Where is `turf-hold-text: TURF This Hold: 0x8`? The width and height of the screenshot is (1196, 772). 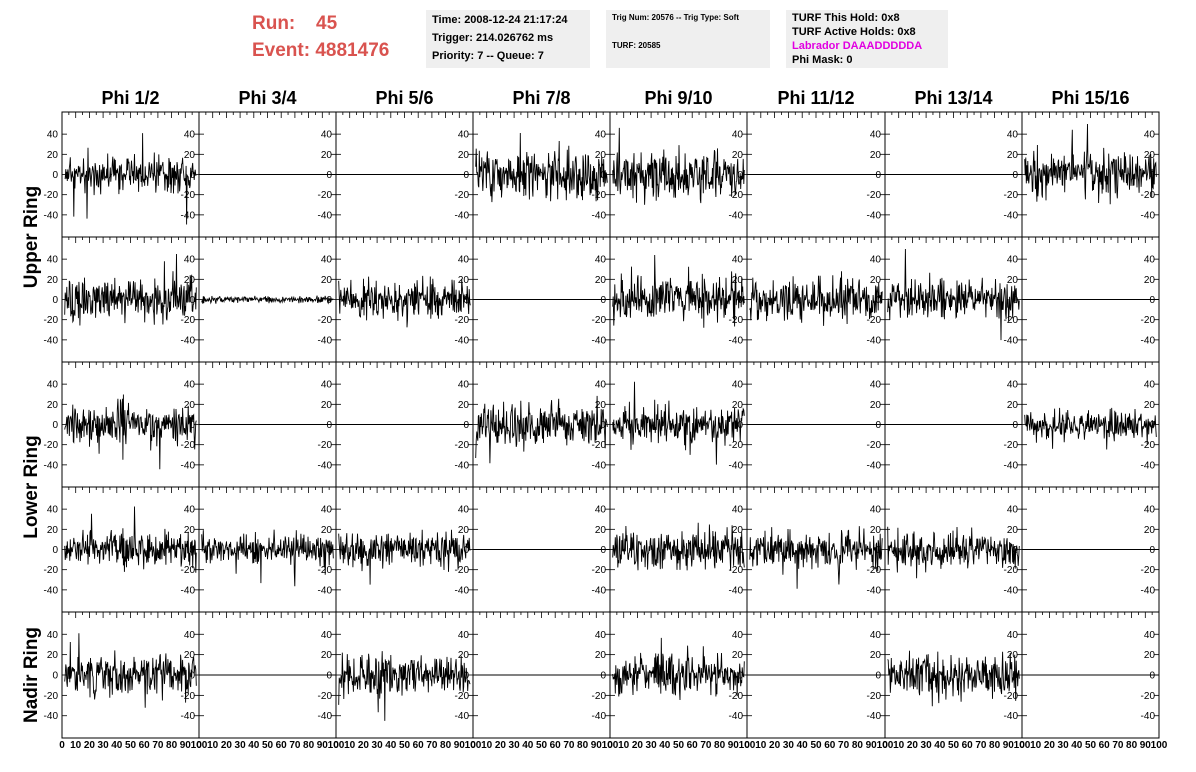
turf-hold-text: TURF This Hold: 0x8 is located at coordinates (846, 18).